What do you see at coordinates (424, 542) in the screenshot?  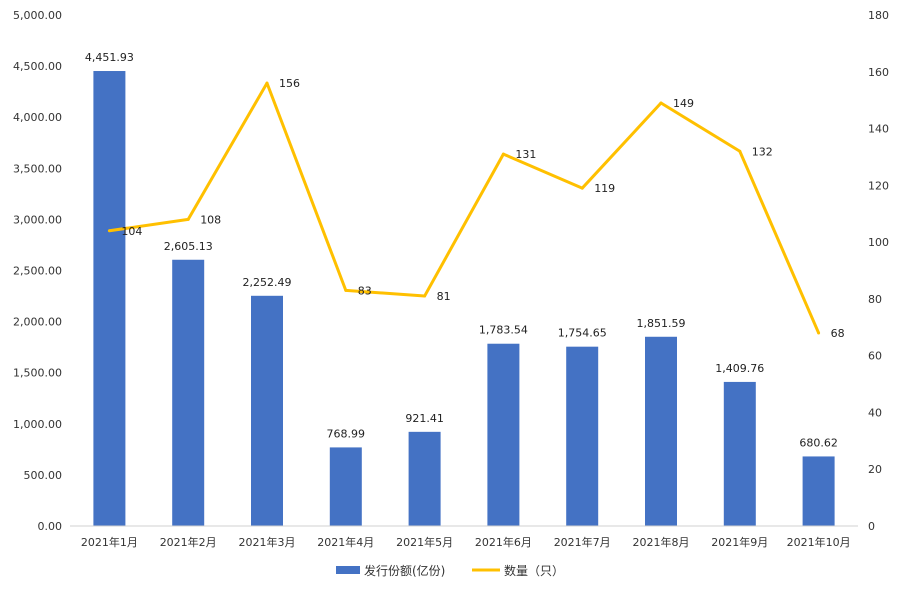 I see `x-tick-label: 2021年5月` at bounding box center [424, 542].